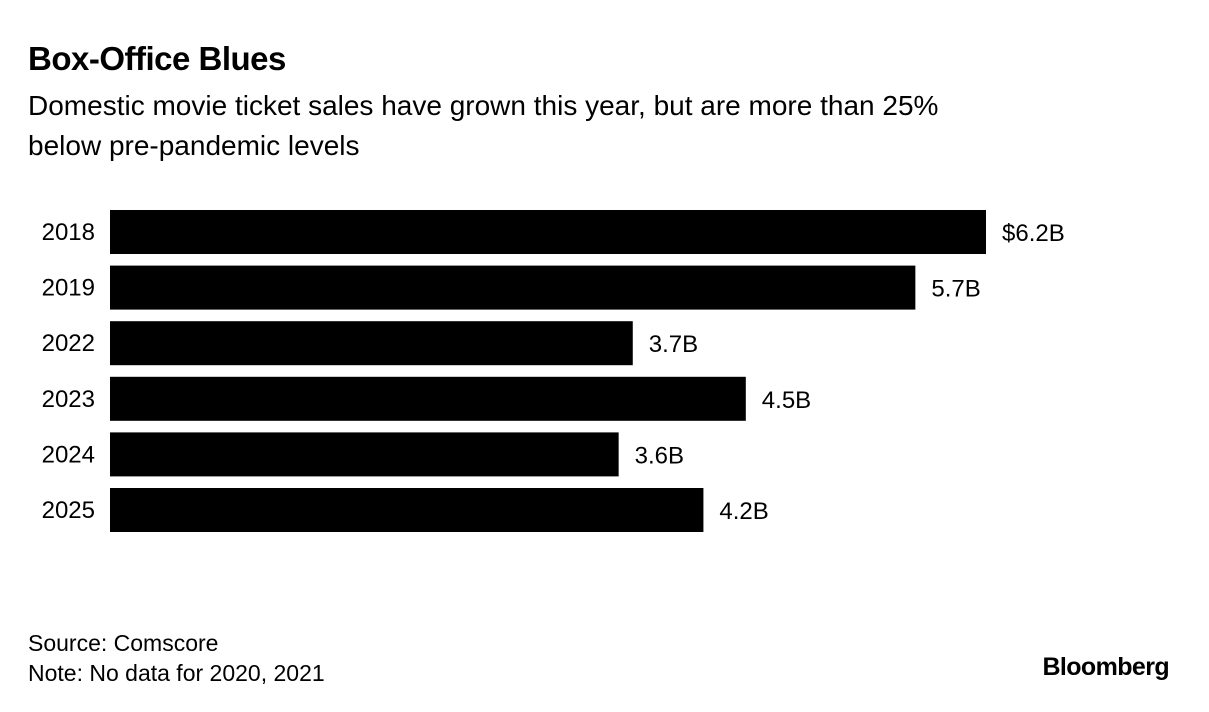  Describe the element at coordinates (659, 455) in the screenshot. I see `data-label-2024: 3.6B` at that location.